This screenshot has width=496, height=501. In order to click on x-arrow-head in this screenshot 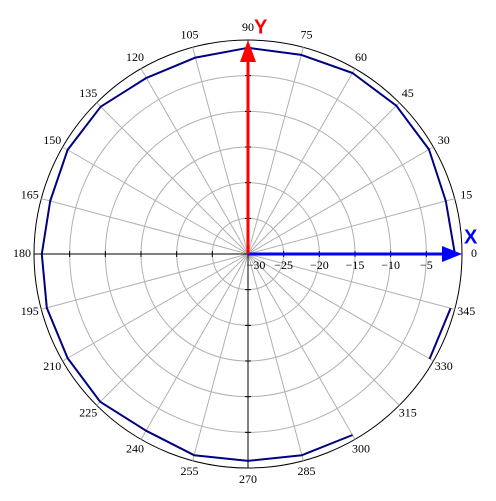, I will do `click(452, 254)`.